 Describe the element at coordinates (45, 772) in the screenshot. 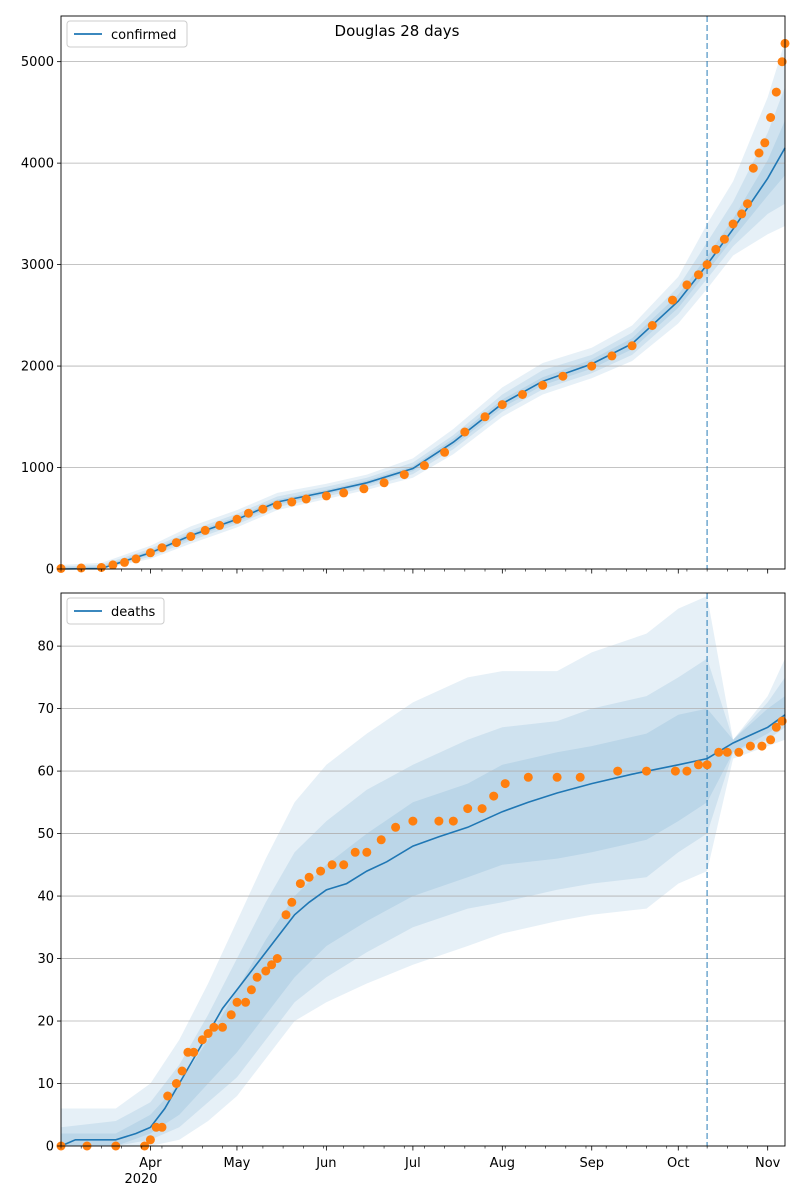

I see `deaths-ytick-label-60: 60` at that location.